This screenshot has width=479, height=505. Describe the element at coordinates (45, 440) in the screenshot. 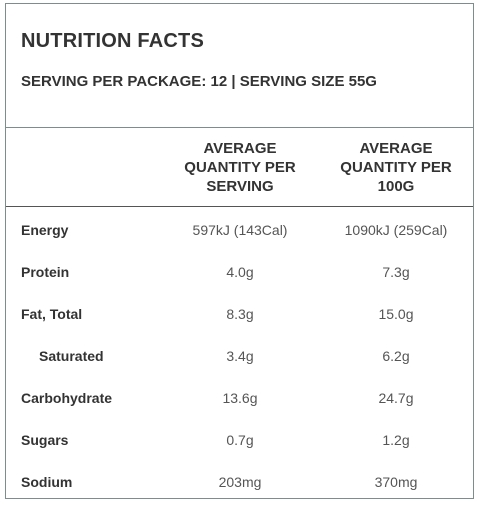

I see `nutrient-name: Sugars` at that location.